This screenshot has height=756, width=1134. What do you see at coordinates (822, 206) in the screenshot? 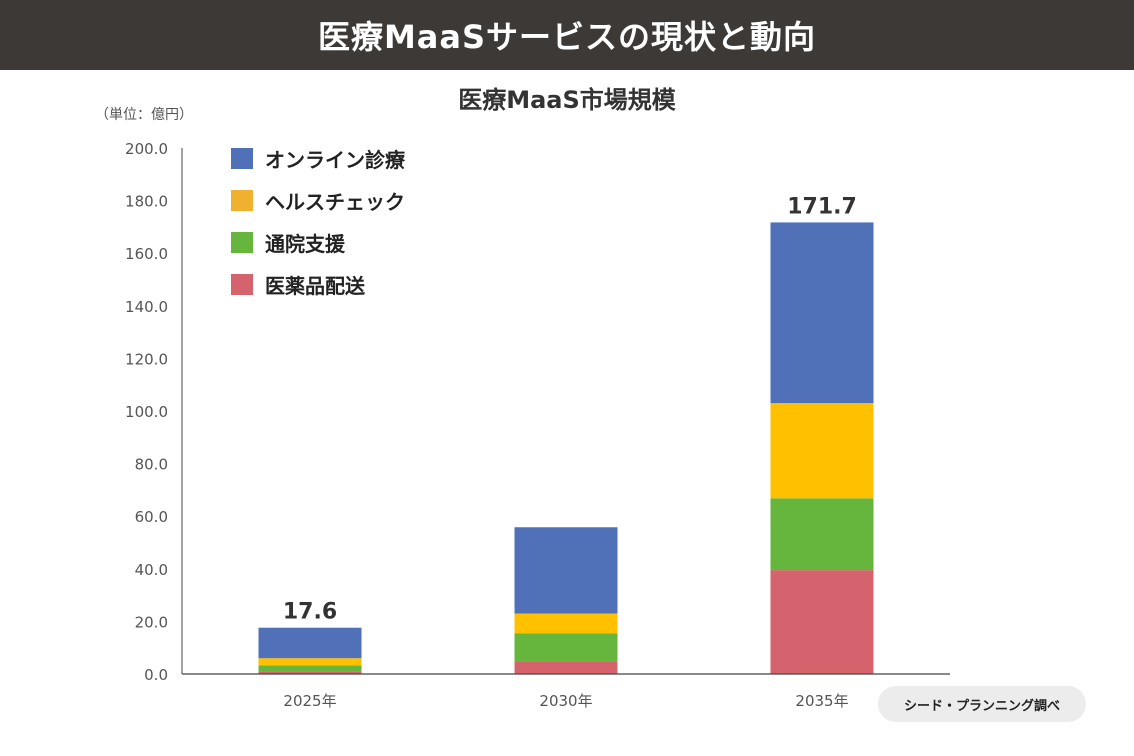
I see `bar-total-label: 171.7` at bounding box center [822, 206].